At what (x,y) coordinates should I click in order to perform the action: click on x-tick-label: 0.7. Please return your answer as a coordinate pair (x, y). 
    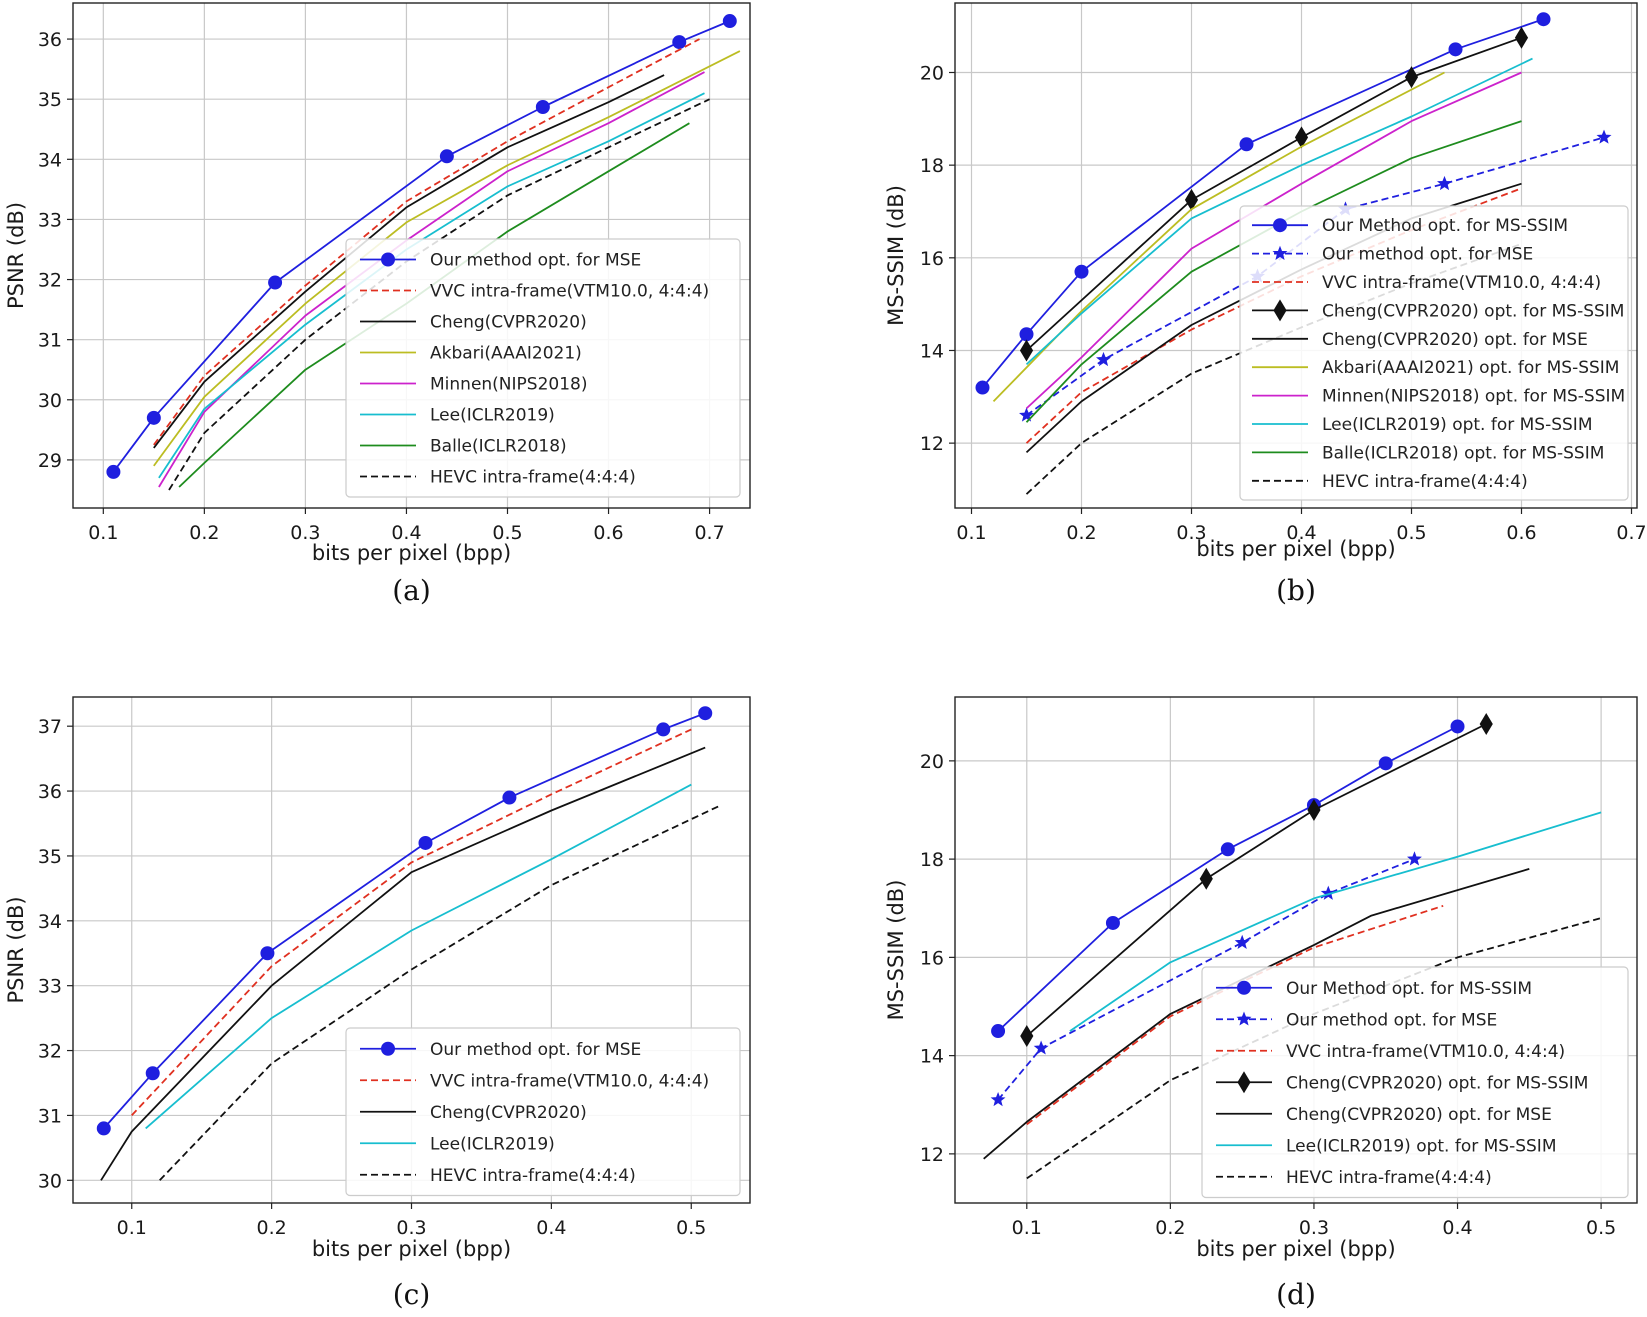
    Looking at the image, I should click on (709, 533).